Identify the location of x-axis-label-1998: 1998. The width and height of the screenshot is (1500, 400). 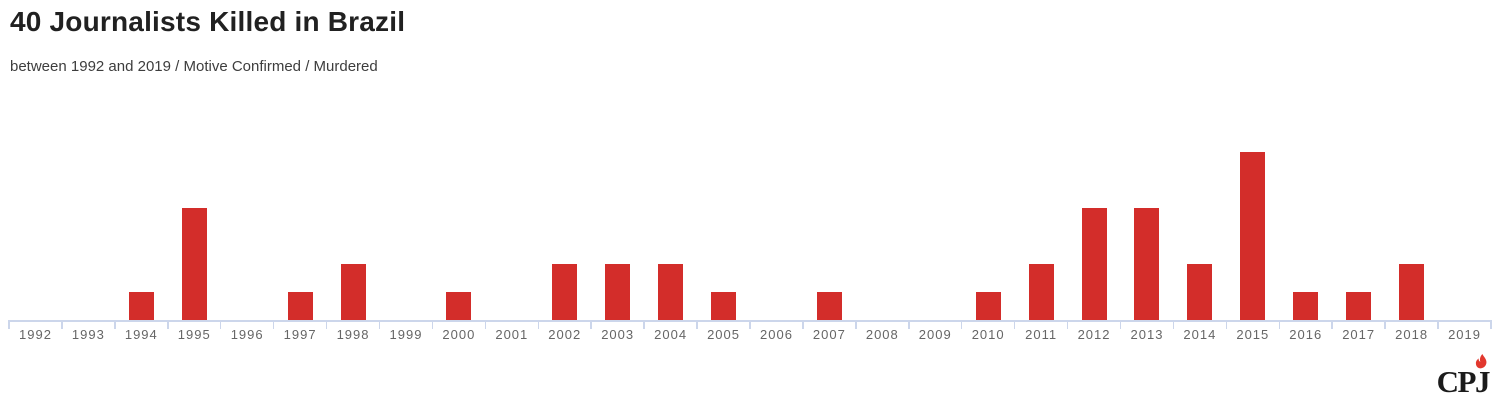
(353, 334).